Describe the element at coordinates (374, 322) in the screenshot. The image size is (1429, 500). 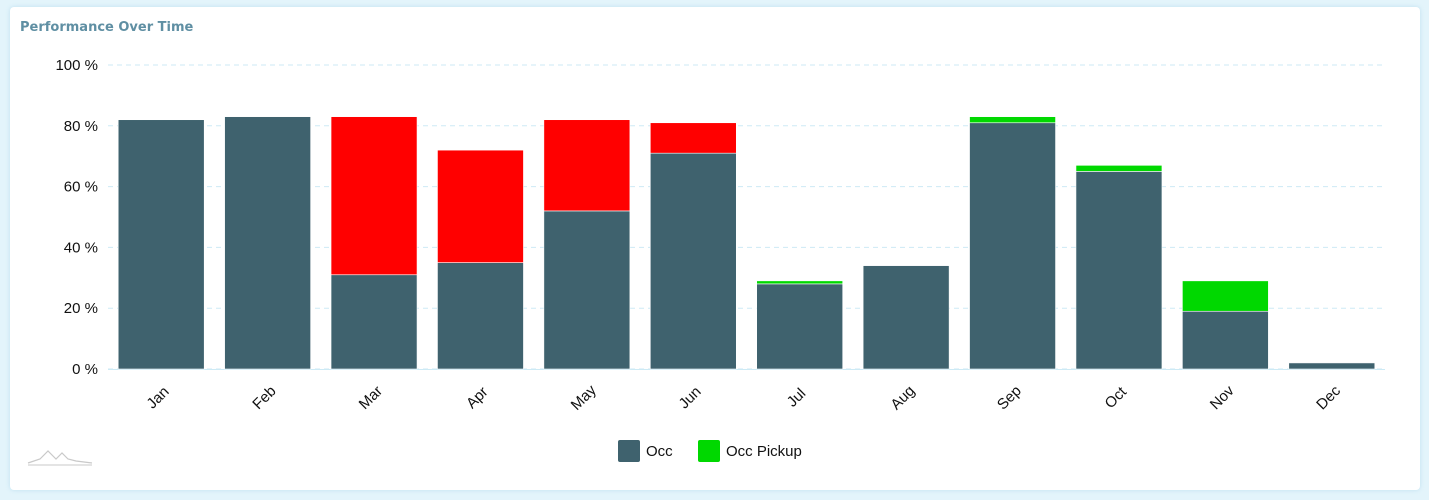
I see `bar-occ-mar` at that location.